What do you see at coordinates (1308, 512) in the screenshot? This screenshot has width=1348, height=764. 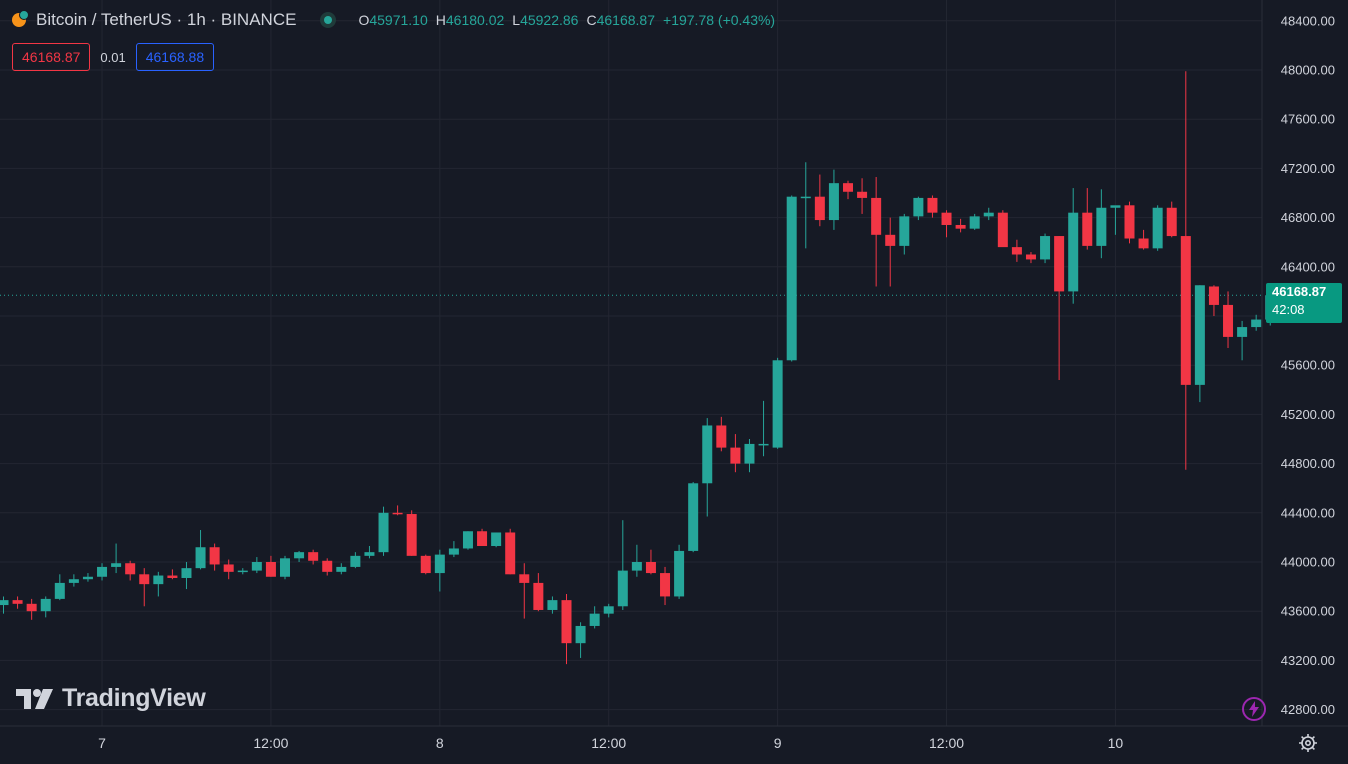 I see `price-tick-label: 44400.00` at bounding box center [1308, 512].